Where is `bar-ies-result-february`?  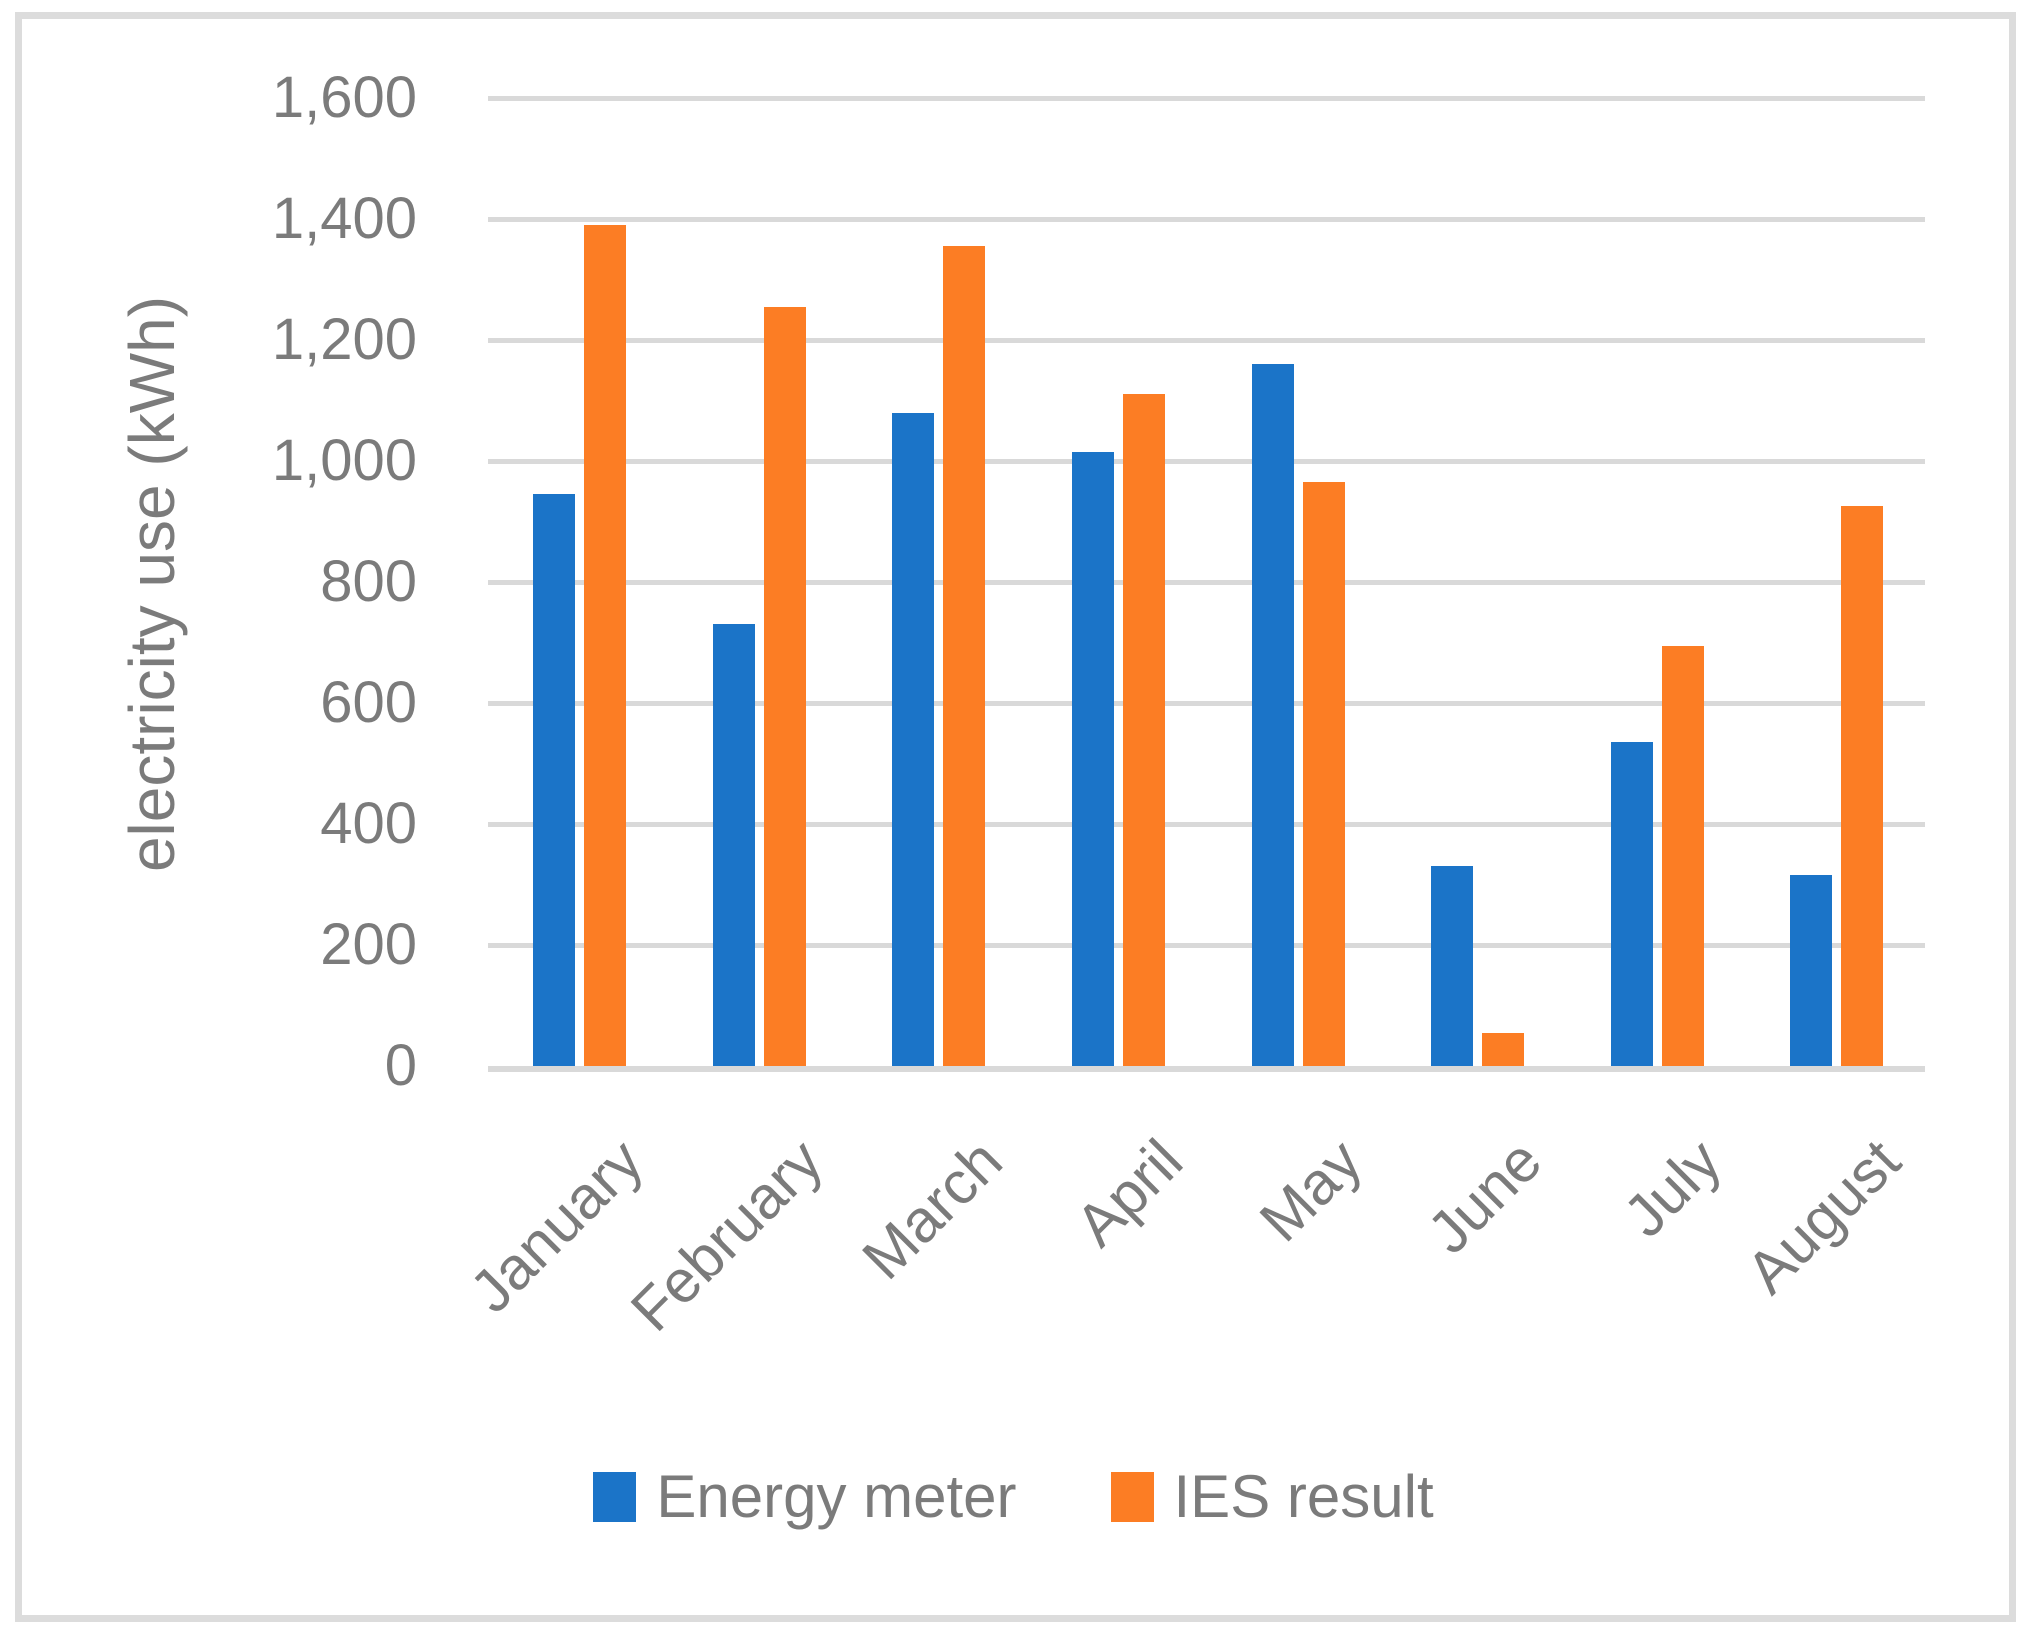 bar-ies-result-february is located at coordinates (784, 686).